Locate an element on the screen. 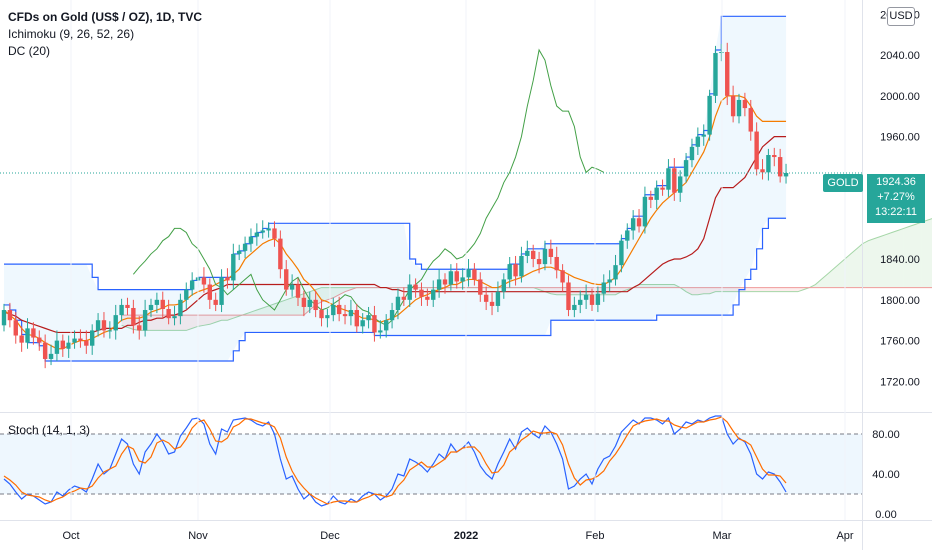 The image size is (932, 550). price-tick-label: 1720.00 is located at coordinates (900, 382).